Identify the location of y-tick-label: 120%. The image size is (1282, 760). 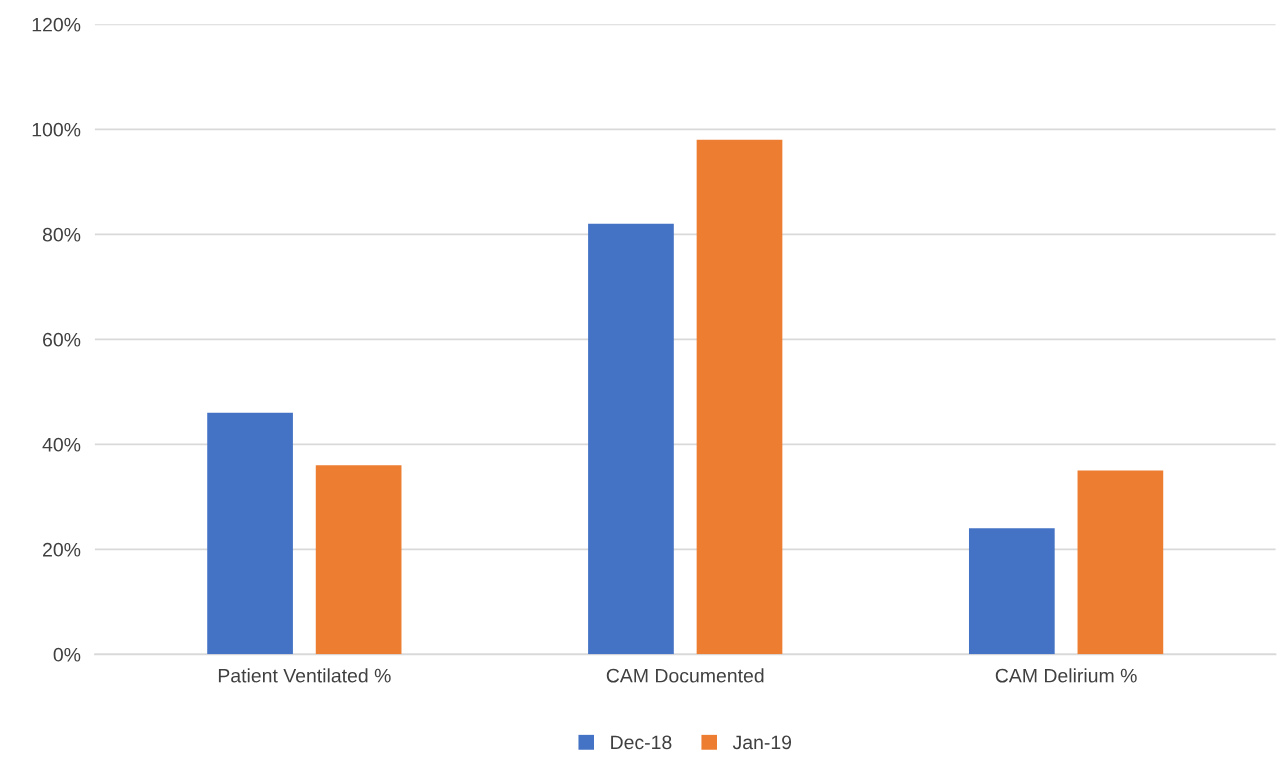
(56, 24).